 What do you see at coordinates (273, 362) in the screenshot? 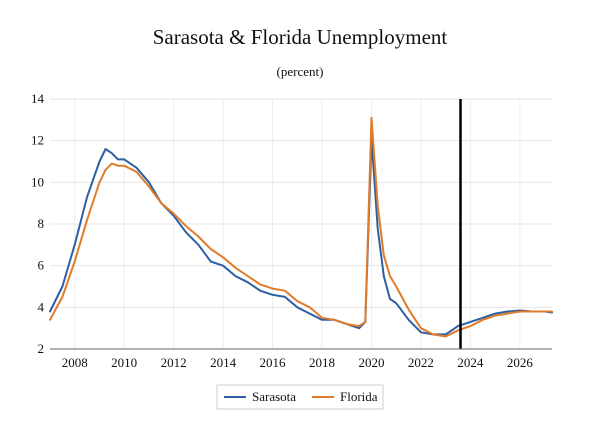
I see `x-tick-label: 2016` at bounding box center [273, 362].